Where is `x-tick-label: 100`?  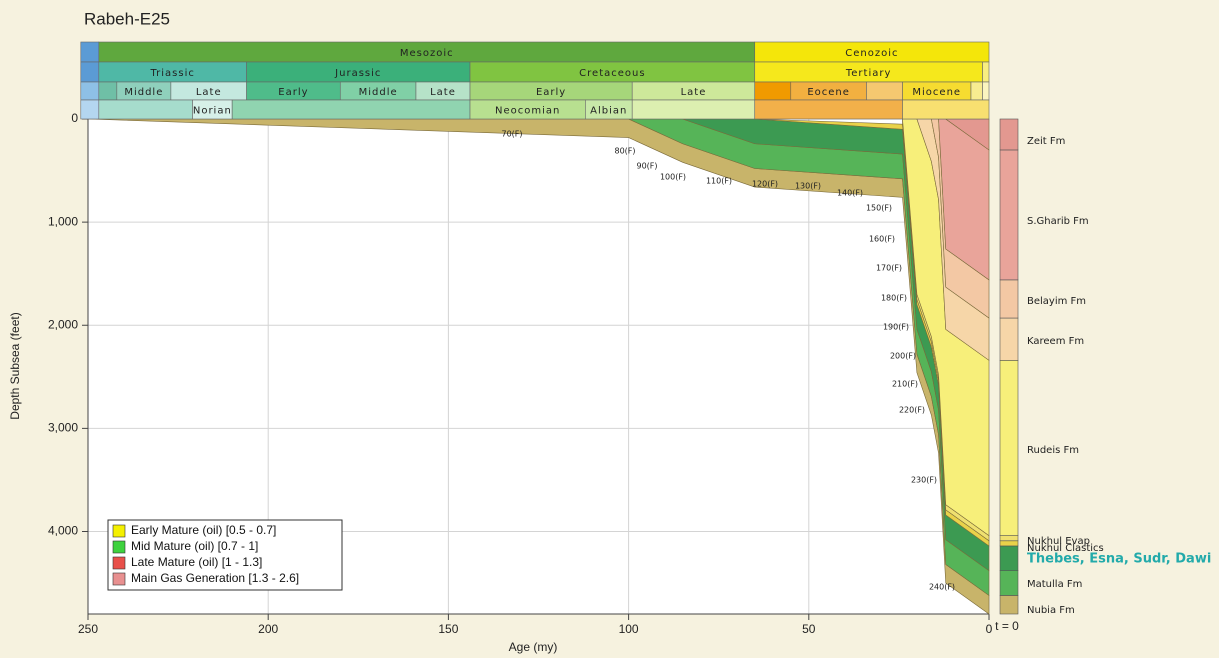 x-tick-label: 100 is located at coordinates (629, 629).